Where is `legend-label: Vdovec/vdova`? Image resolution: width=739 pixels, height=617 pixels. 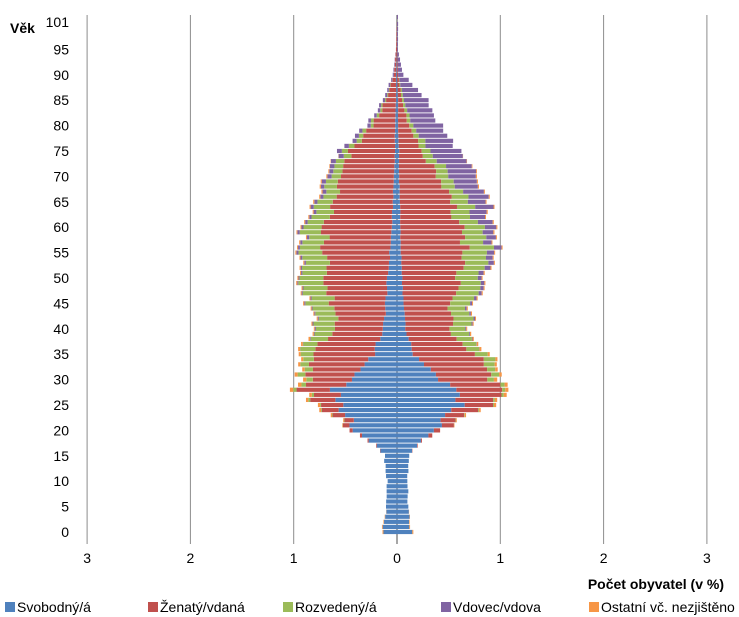
legend-label: Vdovec/vdova is located at coordinates (497, 607).